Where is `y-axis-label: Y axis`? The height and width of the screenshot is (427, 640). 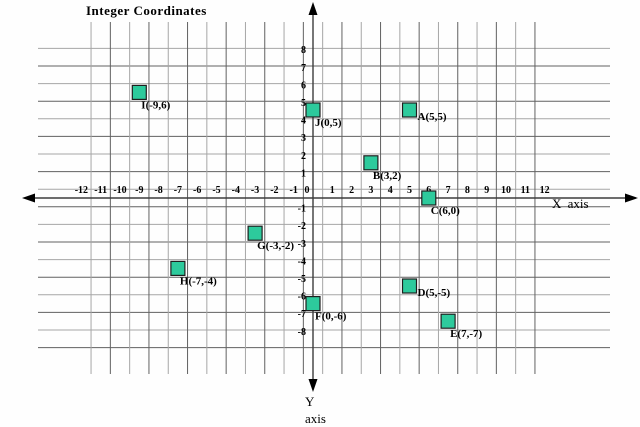 y-axis-label: Y axis is located at coordinates (315, 410).